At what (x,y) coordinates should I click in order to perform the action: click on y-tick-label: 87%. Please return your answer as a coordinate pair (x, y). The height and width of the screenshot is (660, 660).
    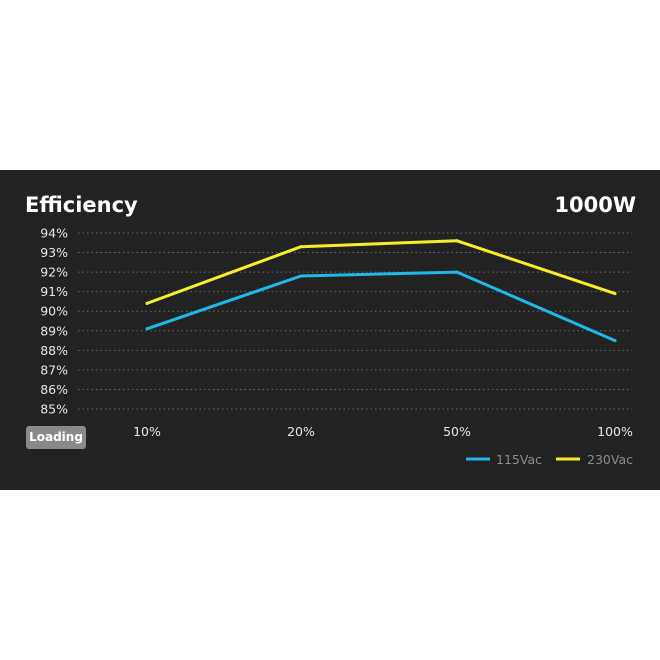
    Looking at the image, I should click on (54, 369).